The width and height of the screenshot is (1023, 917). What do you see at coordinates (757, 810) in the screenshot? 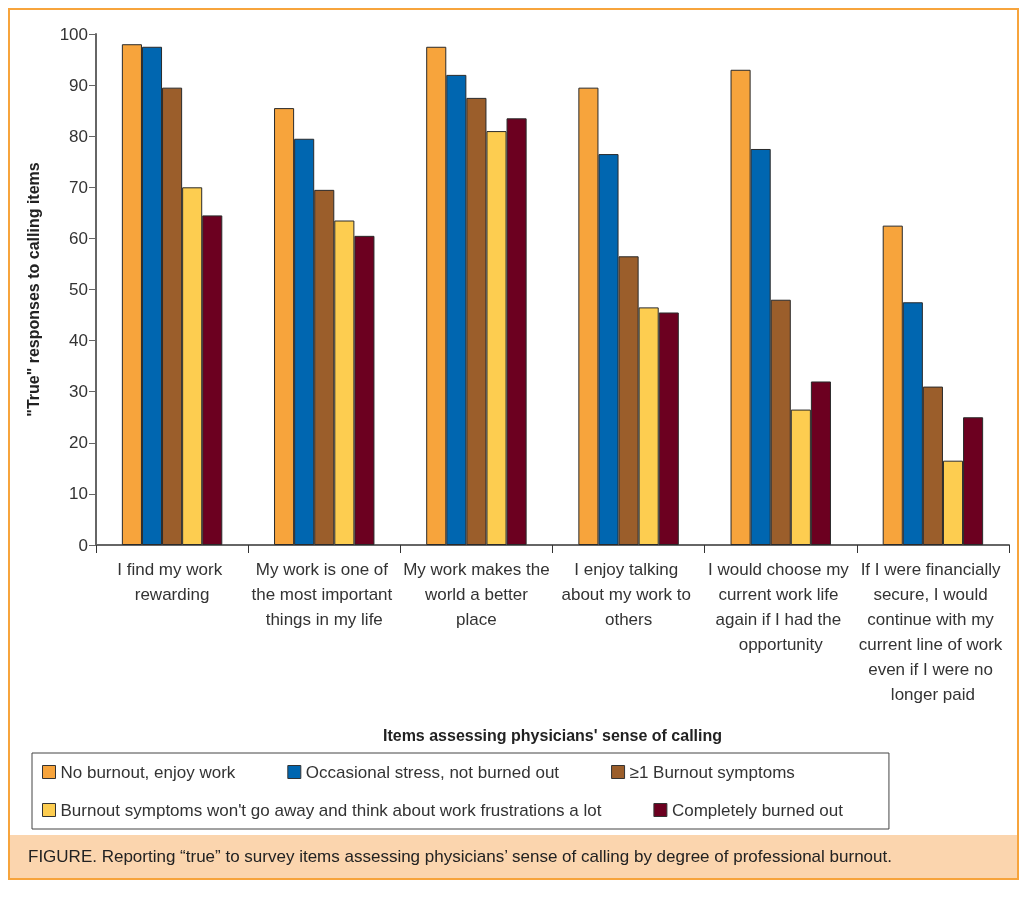
I see `legend-label: Completely burned out` at bounding box center [757, 810].